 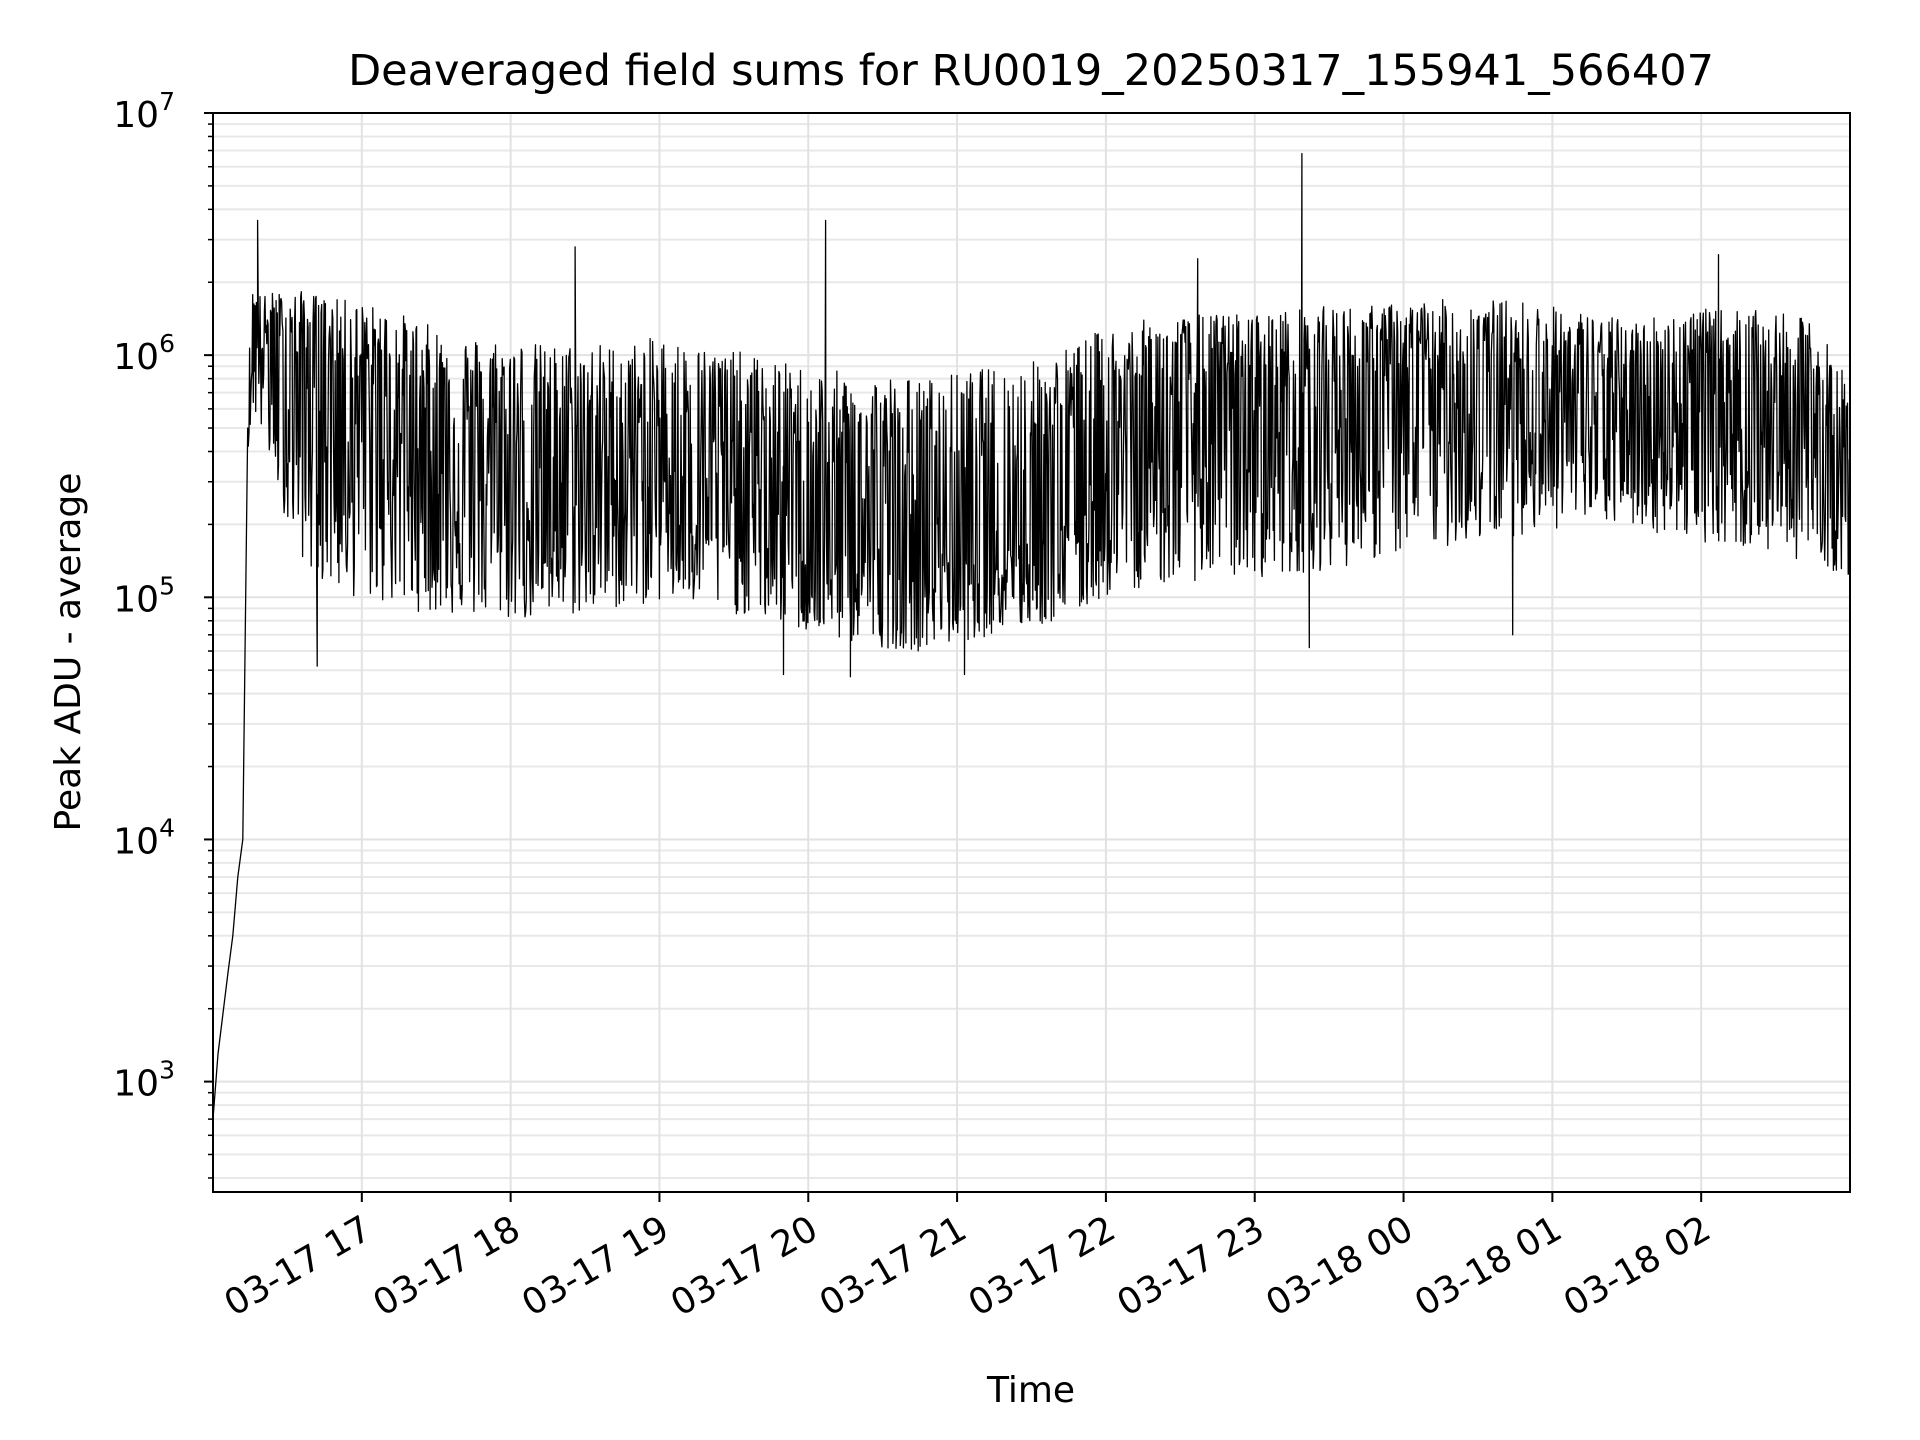 What do you see at coordinates (144, 353) in the screenshot?
I see `y-tick-label: 10⁶` at bounding box center [144, 353].